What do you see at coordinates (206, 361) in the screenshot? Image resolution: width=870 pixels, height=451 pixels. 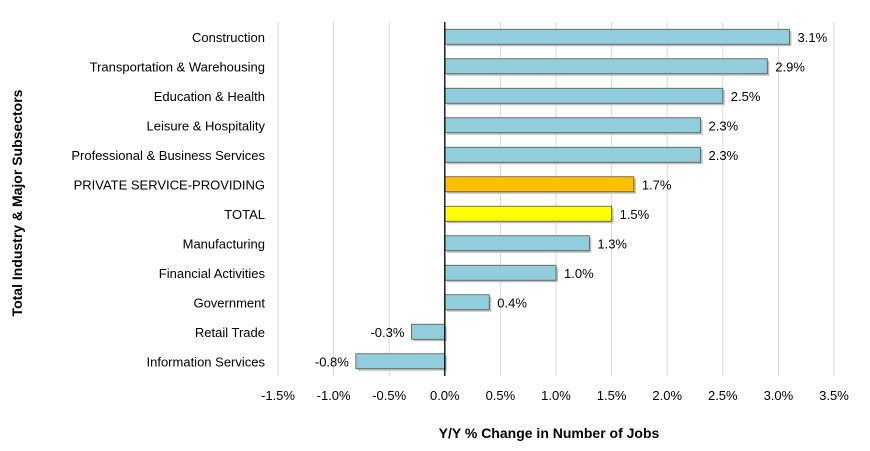 I see `category-label: Information Services` at bounding box center [206, 361].